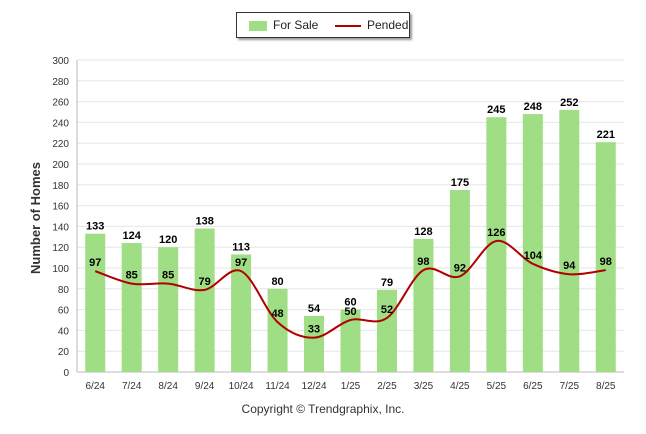  I want to click on x-tick-label: 12/24, so click(314, 386).